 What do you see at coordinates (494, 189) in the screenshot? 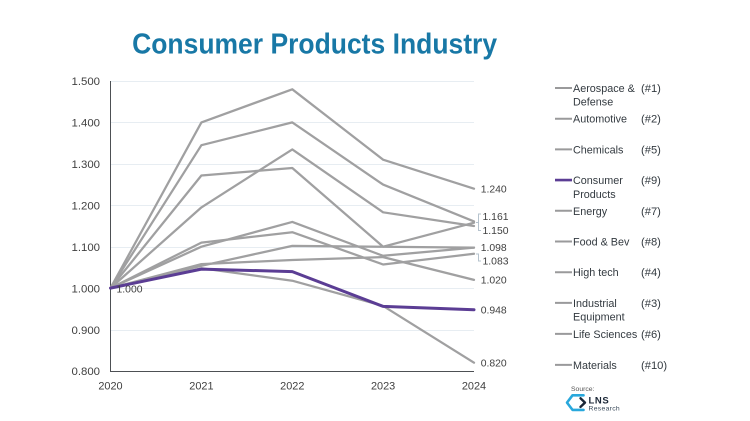
I see `svg-text: 1.240` at bounding box center [494, 189].